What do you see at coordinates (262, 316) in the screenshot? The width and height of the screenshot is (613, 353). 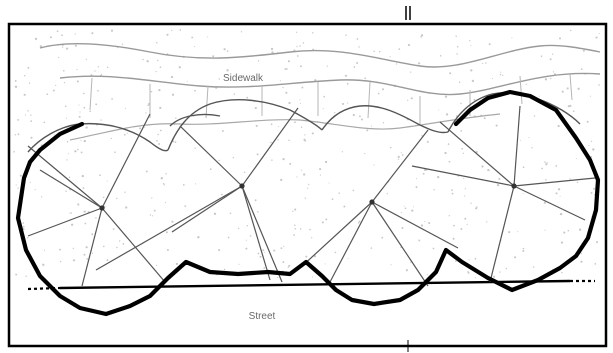 I see `street-label: Street` at bounding box center [262, 316].